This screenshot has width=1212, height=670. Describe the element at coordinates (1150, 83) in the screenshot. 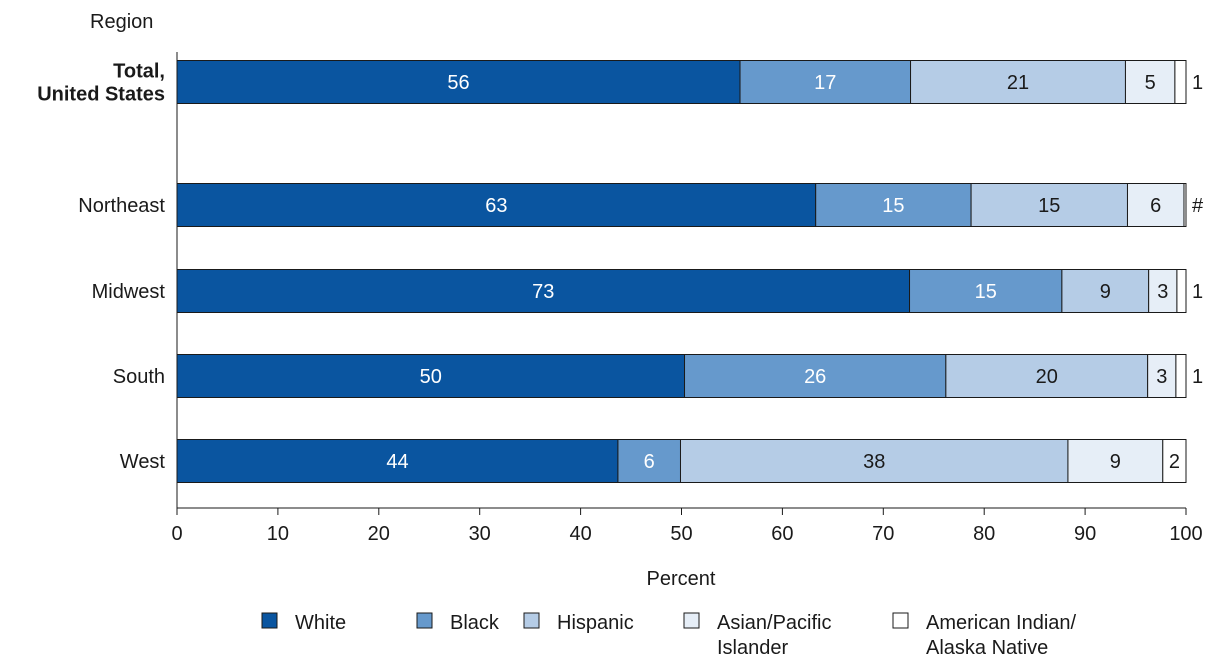

I see `data-label: 5` at that location.